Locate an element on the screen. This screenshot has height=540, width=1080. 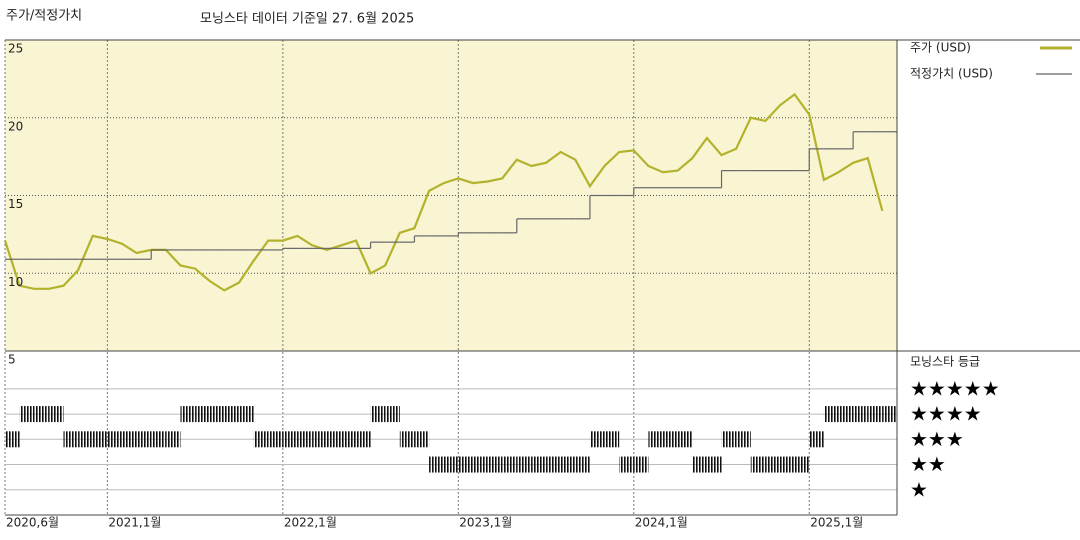
x-tick-label: 2021,1월 is located at coordinates (134, 523).